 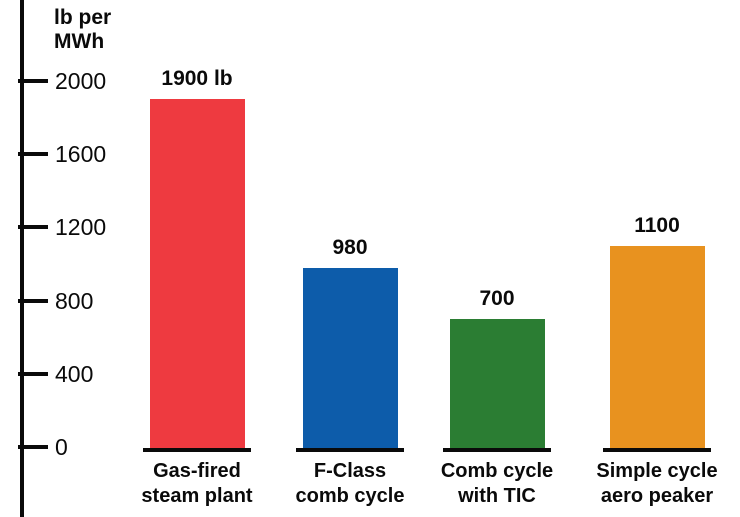 What do you see at coordinates (653, 484) in the screenshot?
I see `category-label-simple-cycle-aero-peaker: Simple cycle aero peaker` at bounding box center [653, 484].